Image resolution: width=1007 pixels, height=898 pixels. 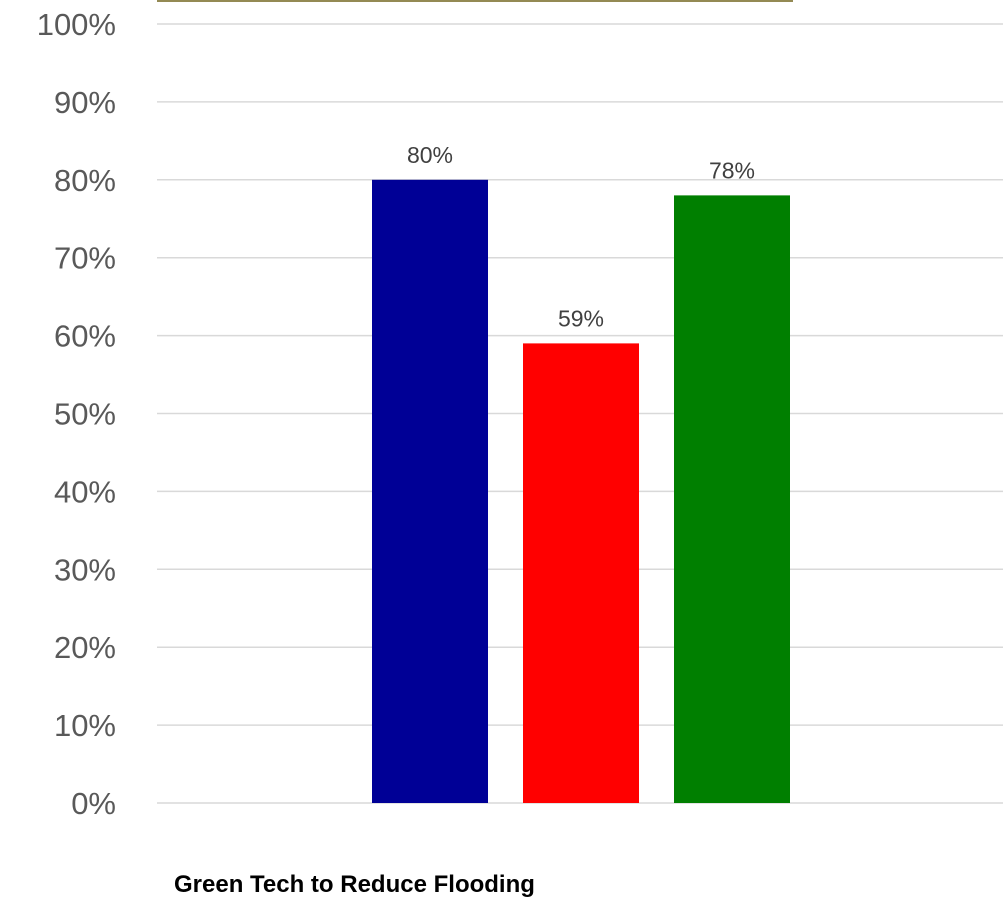 I want to click on bar-data-label: 80%, so click(x=430, y=155).